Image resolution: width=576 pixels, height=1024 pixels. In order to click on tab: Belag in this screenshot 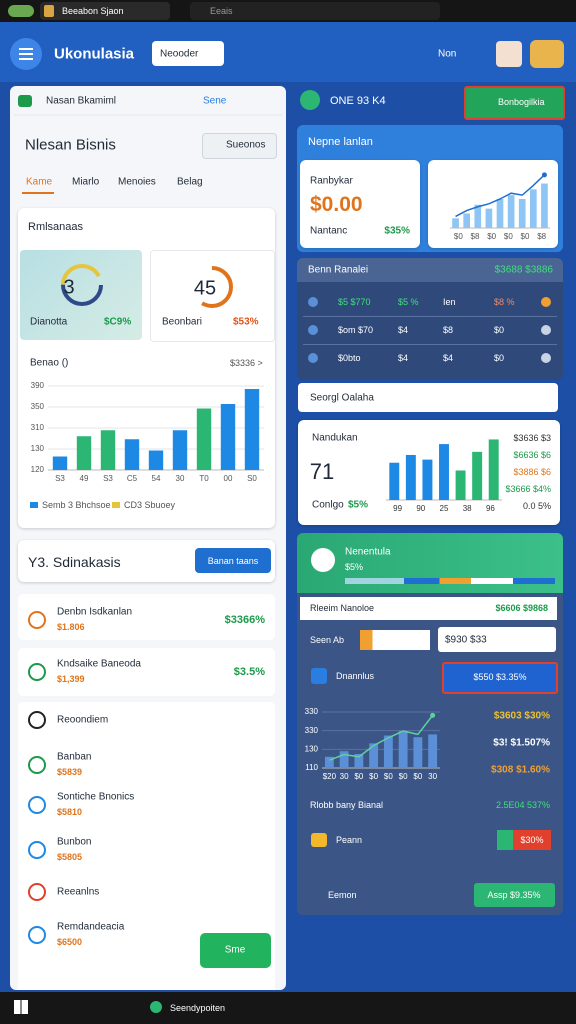, I will do `click(190, 182)`.